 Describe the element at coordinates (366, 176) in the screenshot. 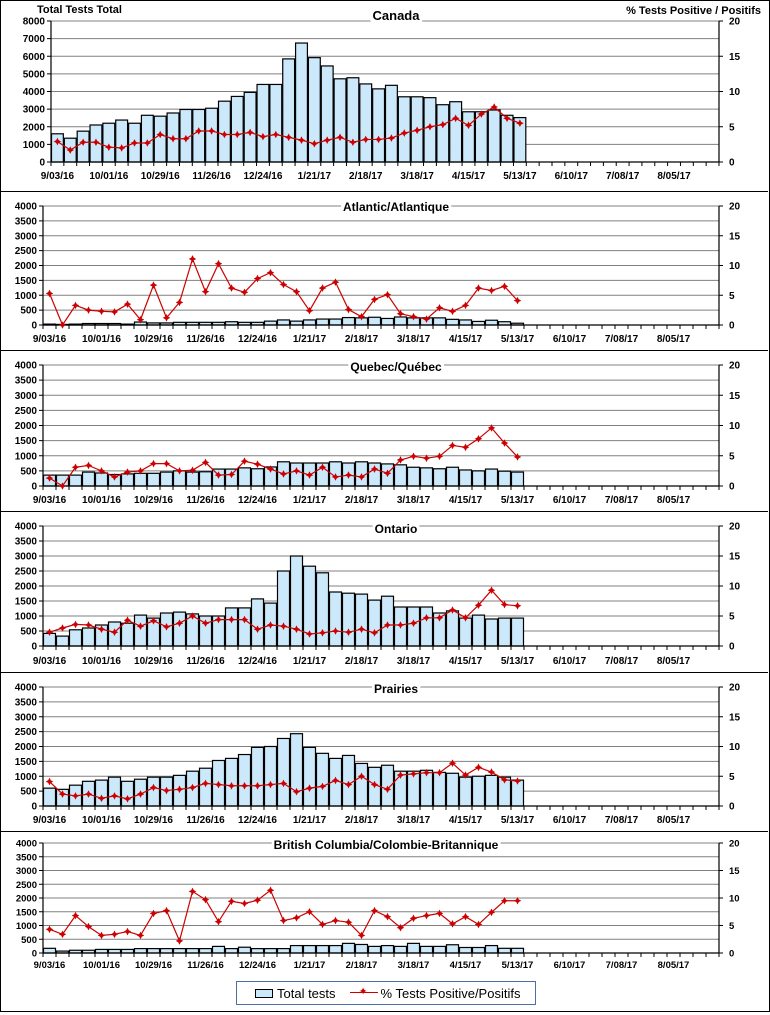

I see `x-tick-label: 2/18/17` at that location.